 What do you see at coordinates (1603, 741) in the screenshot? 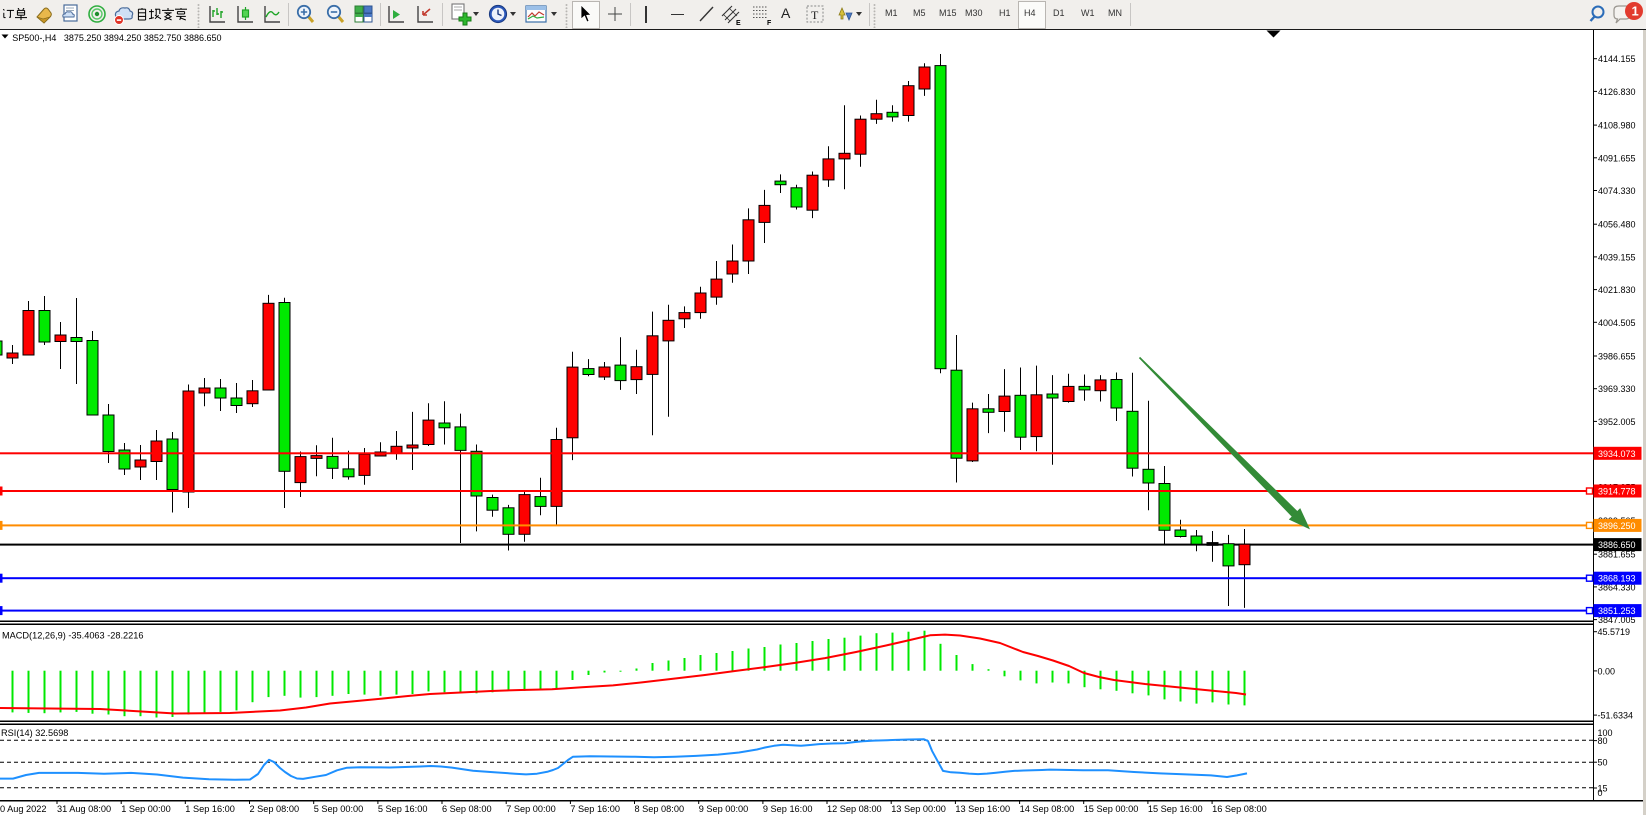
I see `svg-text: 80` at bounding box center [1603, 741].